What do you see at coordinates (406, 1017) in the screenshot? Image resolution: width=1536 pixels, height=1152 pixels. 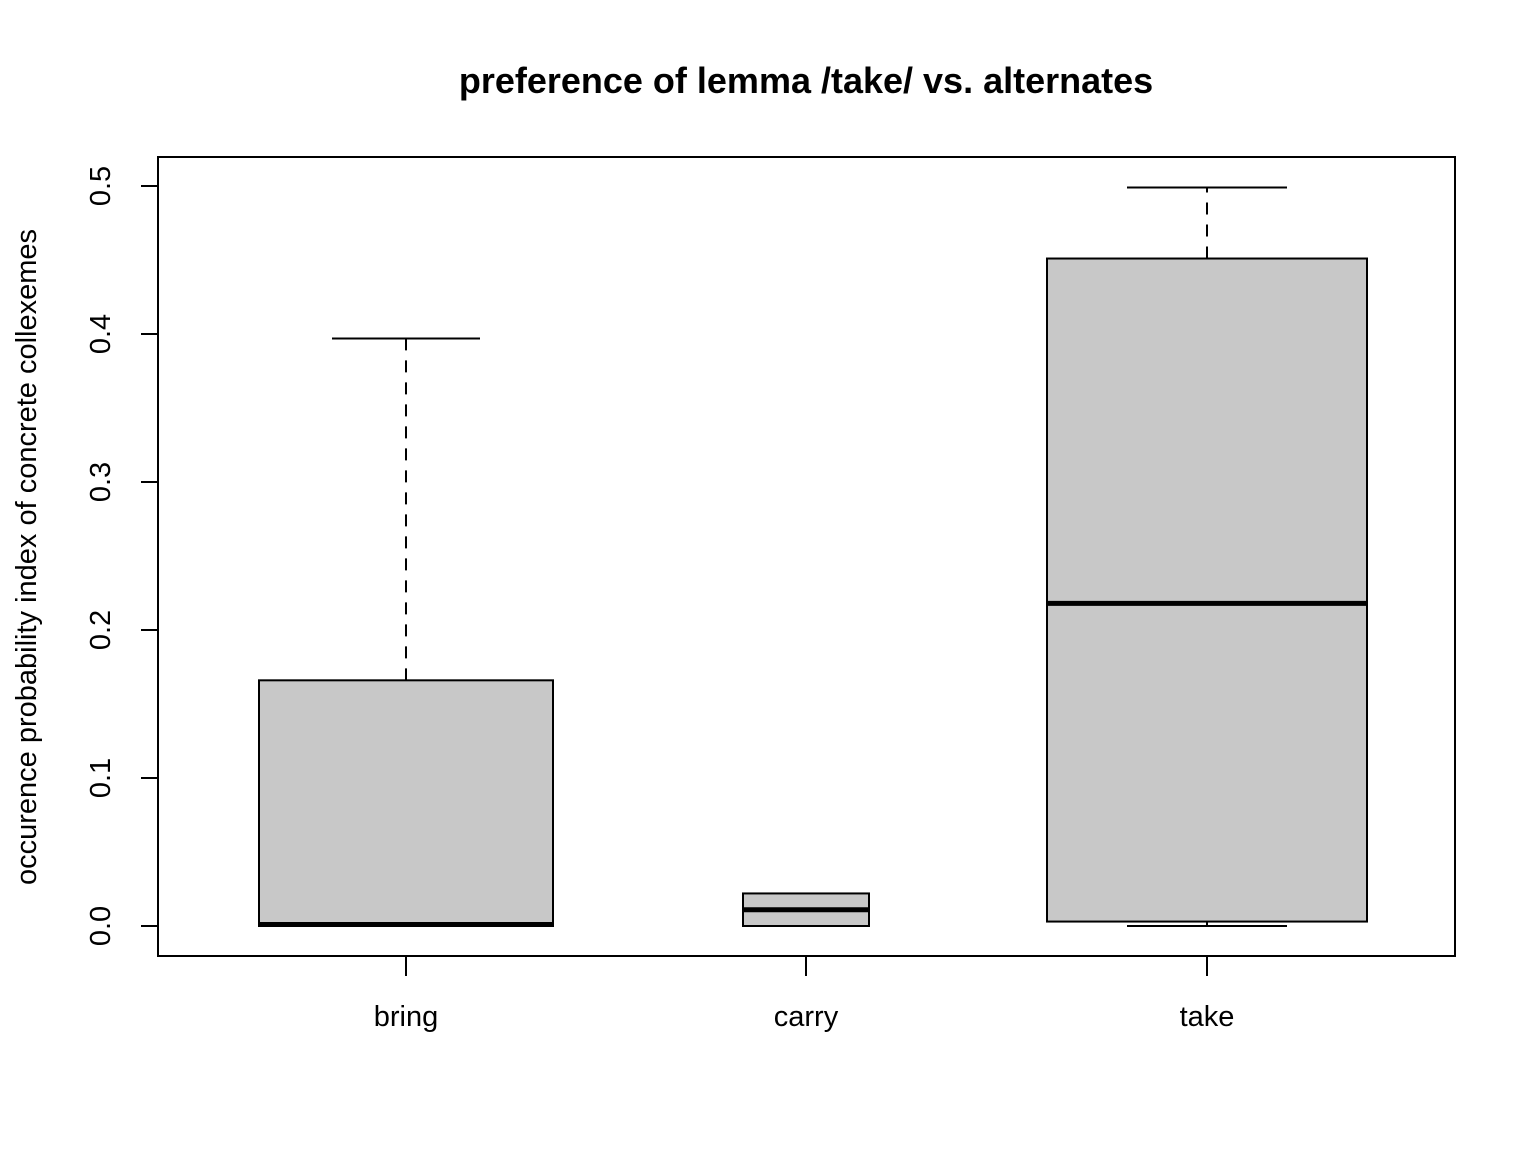 I see `x-tick-label-bring: bring` at bounding box center [406, 1017].